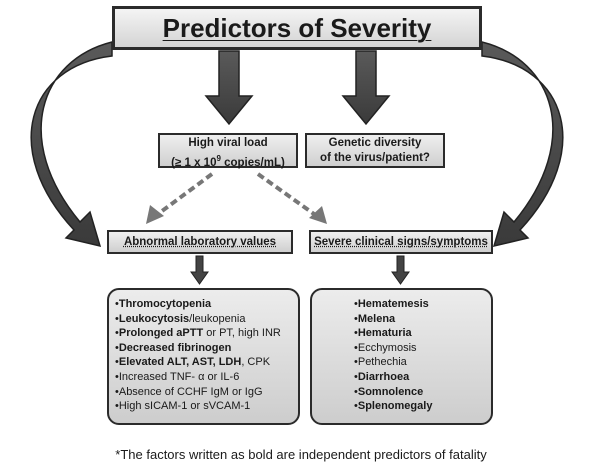 The image size is (602, 468). What do you see at coordinates (375, 150) in the screenshot?
I see `genetic-diversity-box: Genetic diversity of the virus/patient?` at bounding box center [375, 150].